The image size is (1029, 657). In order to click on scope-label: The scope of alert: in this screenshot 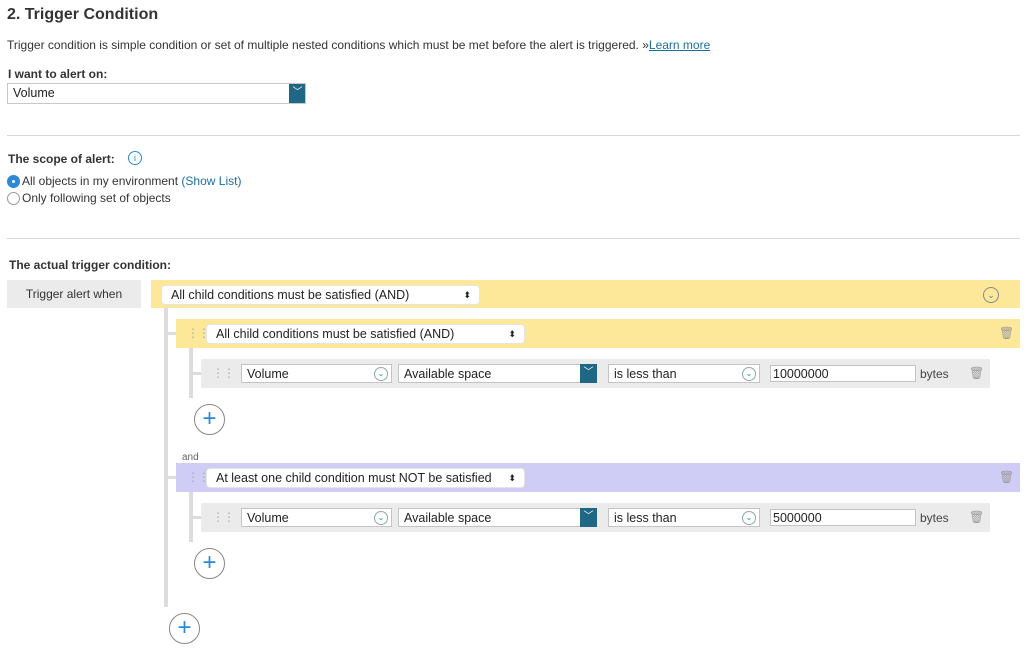, I will do `click(61, 159)`.